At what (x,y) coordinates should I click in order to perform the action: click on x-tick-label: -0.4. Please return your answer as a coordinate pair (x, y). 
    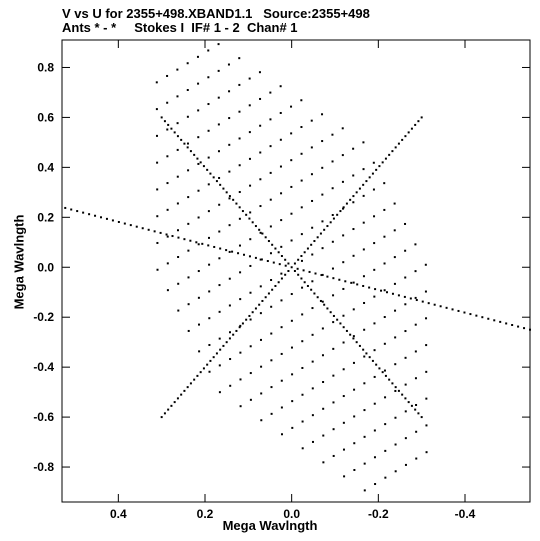
    Looking at the image, I should click on (465, 514).